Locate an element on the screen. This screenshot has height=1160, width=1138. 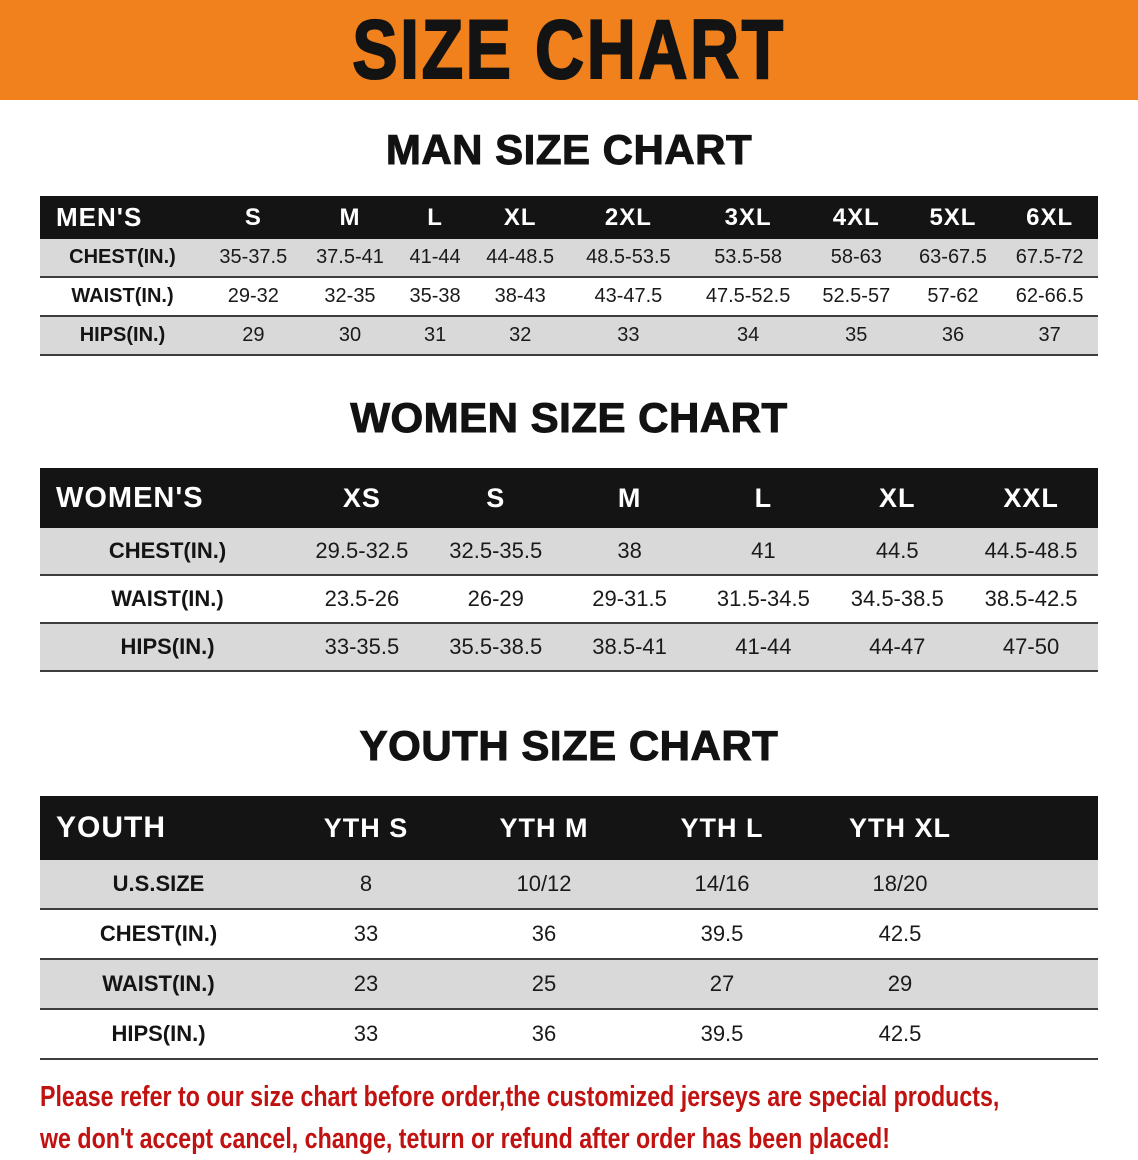
table-head: YOUTH YTH S YTH M YTH L YTH XL is located at coordinates (569, 828).